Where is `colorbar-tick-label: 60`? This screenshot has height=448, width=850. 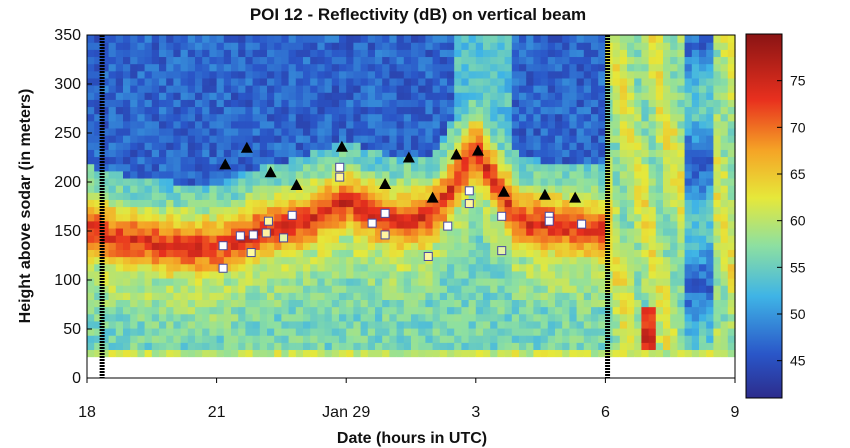 colorbar-tick-label: 60 is located at coordinates (798, 221).